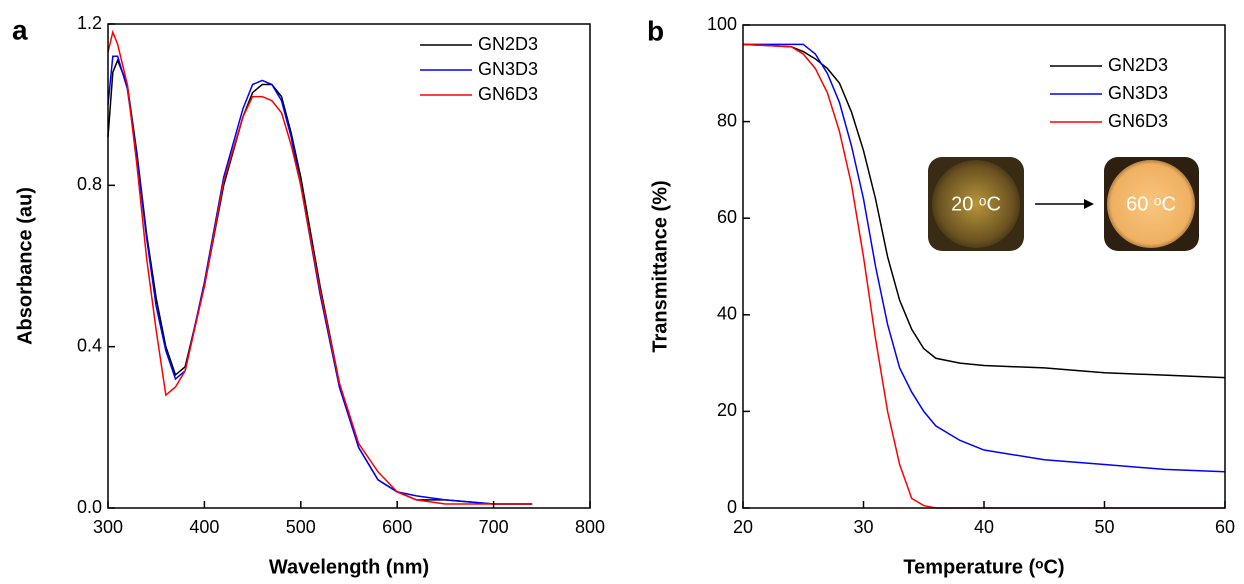  I want to click on y-tick-label: 20, so click(727, 410).